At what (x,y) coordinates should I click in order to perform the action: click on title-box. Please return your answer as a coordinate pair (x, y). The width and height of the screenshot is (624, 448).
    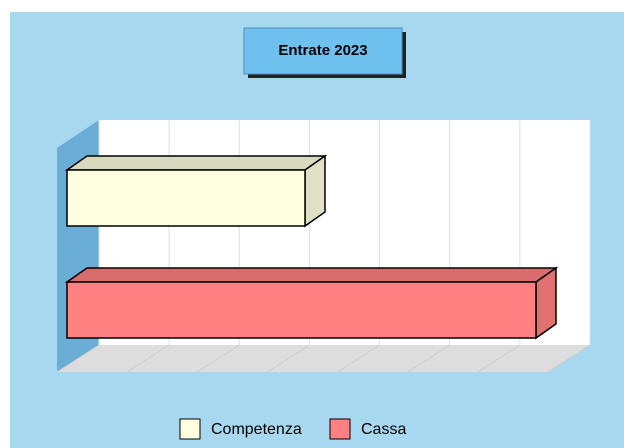
    Looking at the image, I should click on (323, 51).